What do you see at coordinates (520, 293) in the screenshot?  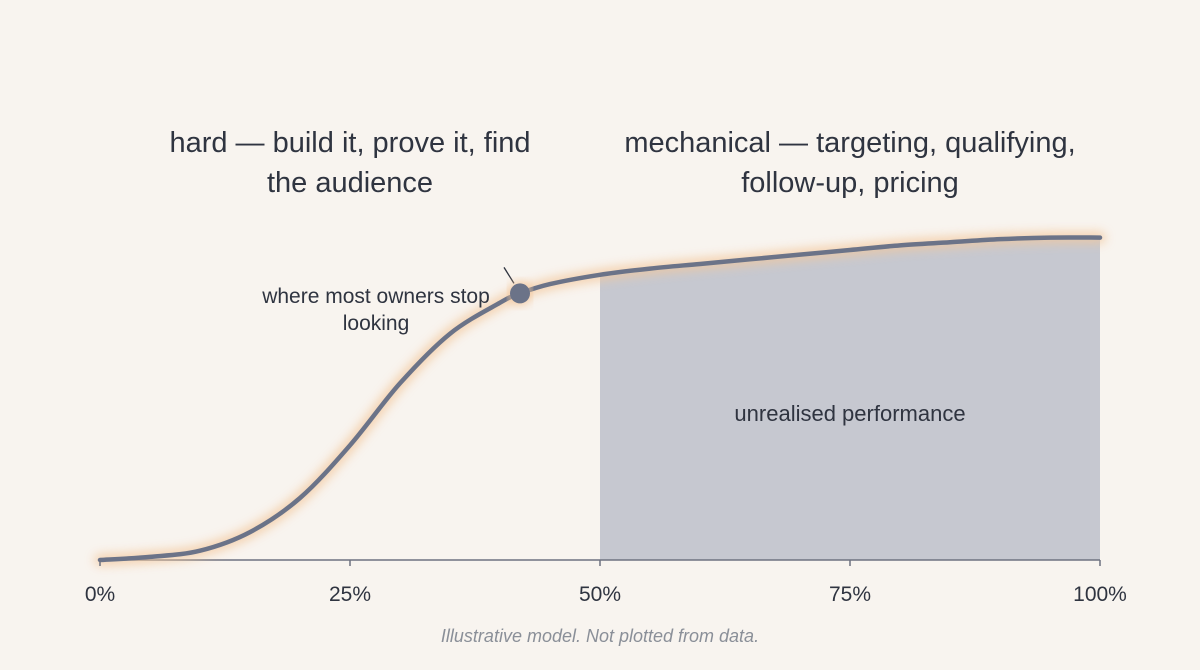 I see `marker-point` at bounding box center [520, 293].